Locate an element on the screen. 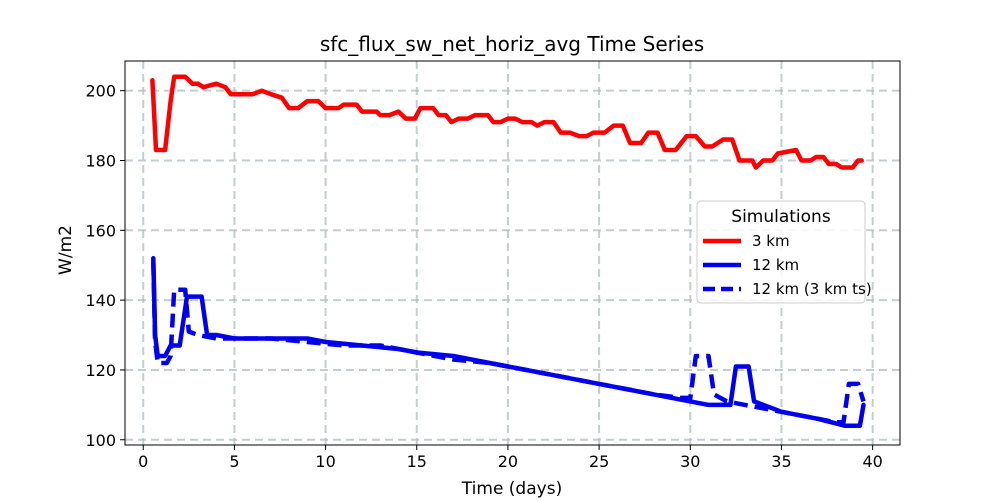  legend: Simulations 3 km 12 km 12 km (3 km ts) is located at coordinates (784, 252).